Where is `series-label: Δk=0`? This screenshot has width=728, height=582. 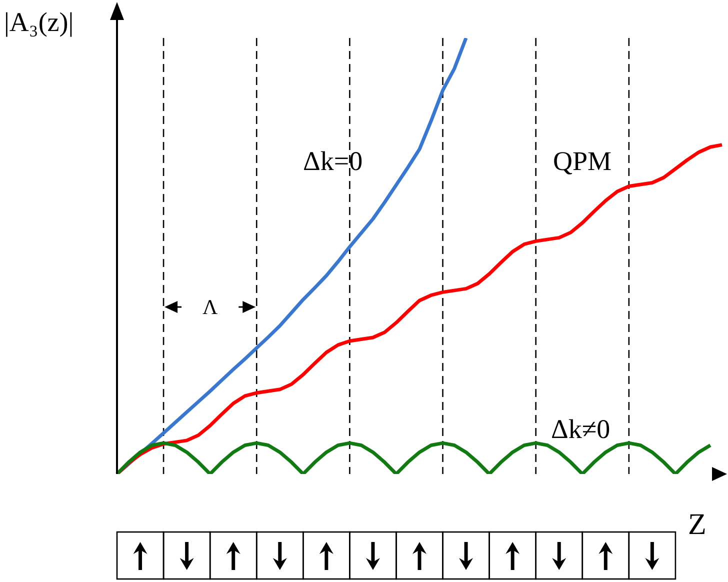 series-label: Δk=0 is located at coordinates (333, 161).